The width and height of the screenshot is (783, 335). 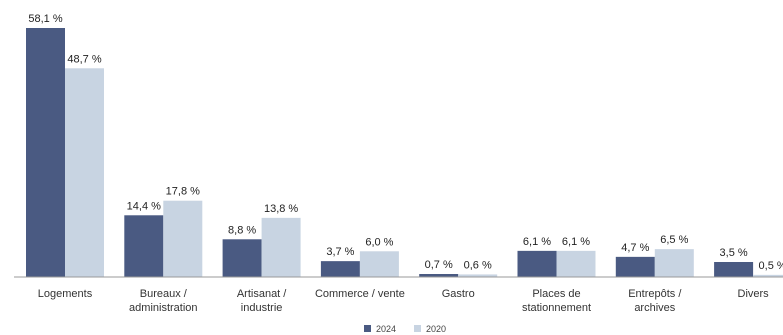 I want to click on category-label-7-0: Divers, so click(x=754, y=294).